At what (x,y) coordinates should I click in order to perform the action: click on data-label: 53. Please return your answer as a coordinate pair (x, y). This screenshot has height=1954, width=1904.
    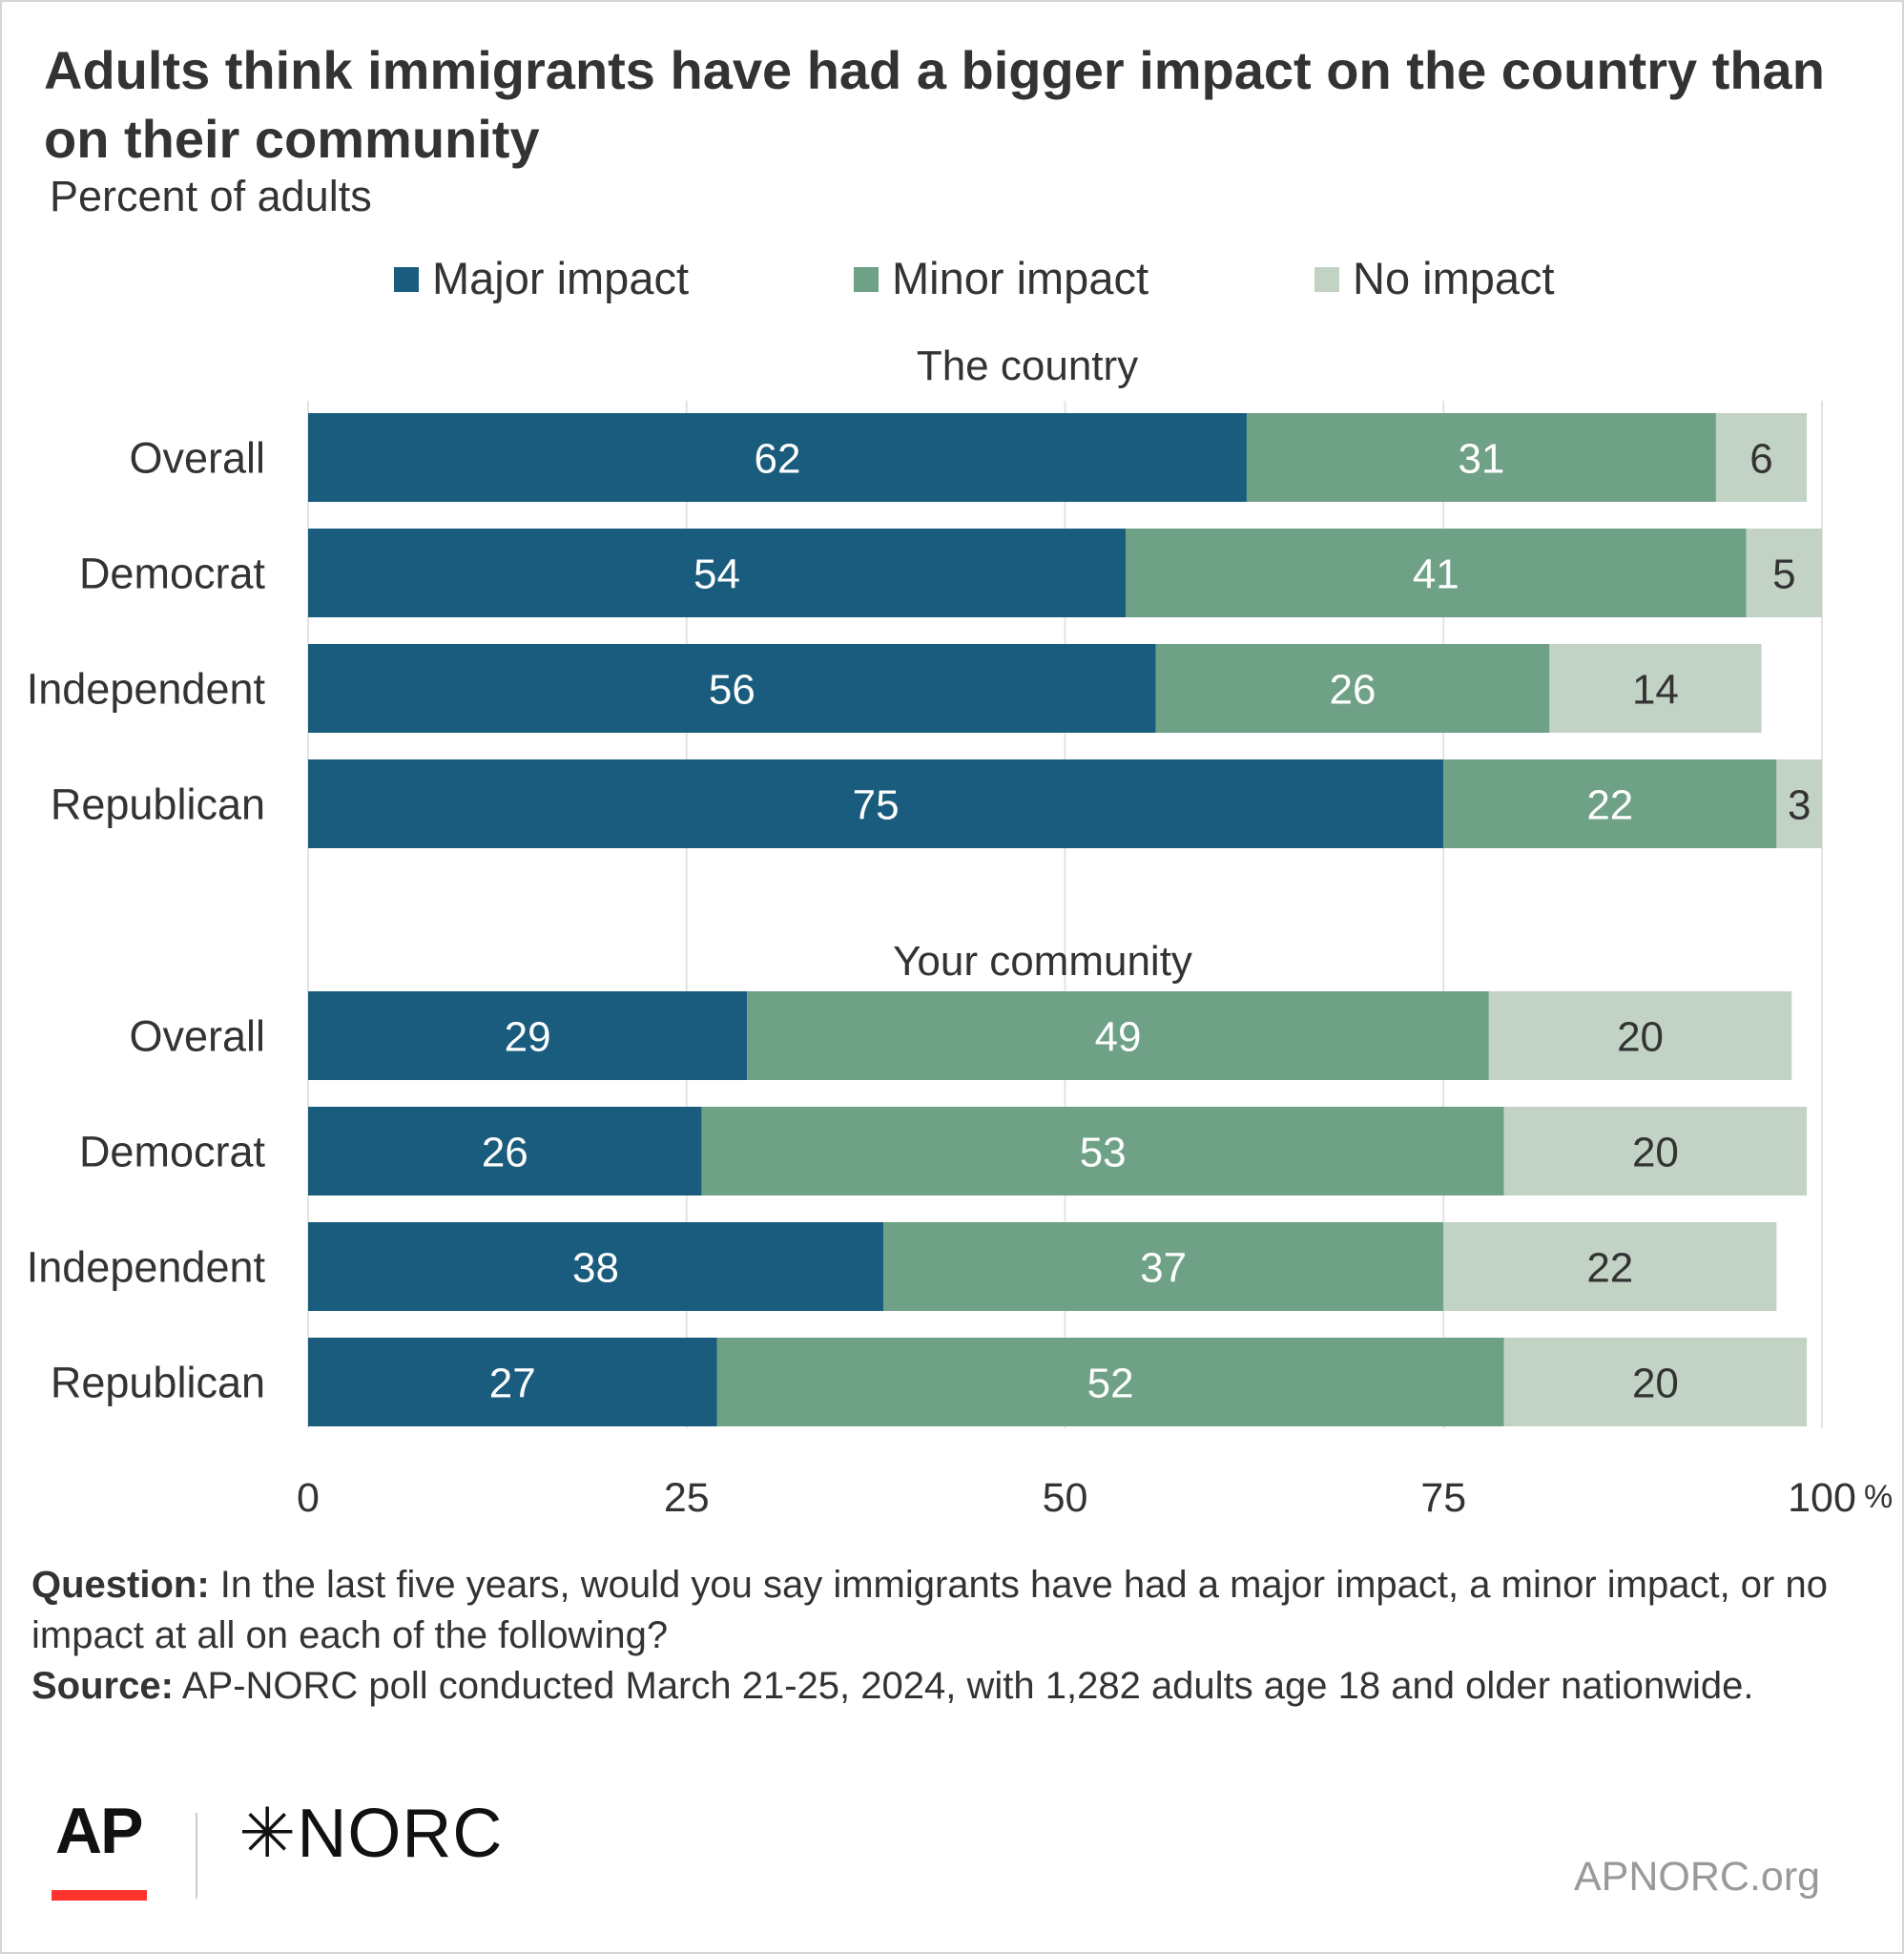
    Looking at the image, I should click on (1103, 1153).